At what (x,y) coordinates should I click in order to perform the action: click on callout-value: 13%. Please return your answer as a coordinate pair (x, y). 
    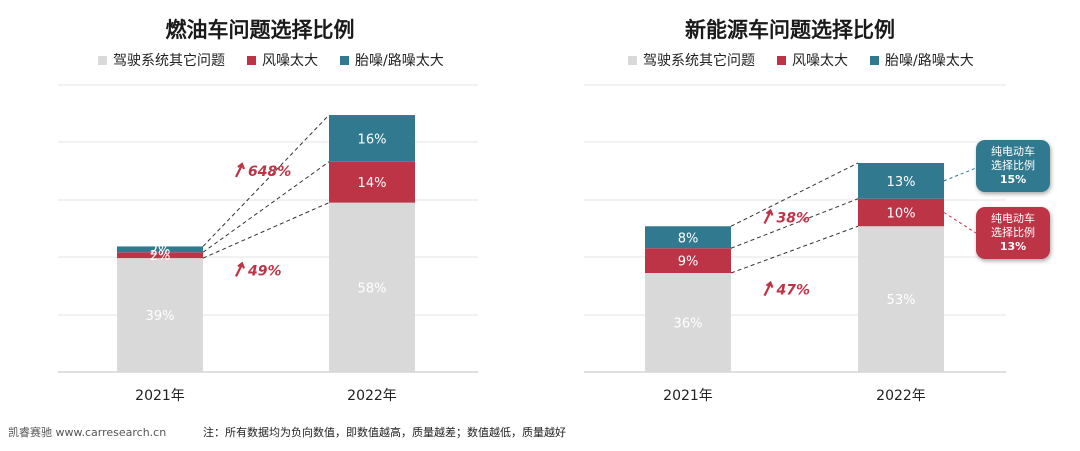
    Looking at the image, I should click on (1013, 246).